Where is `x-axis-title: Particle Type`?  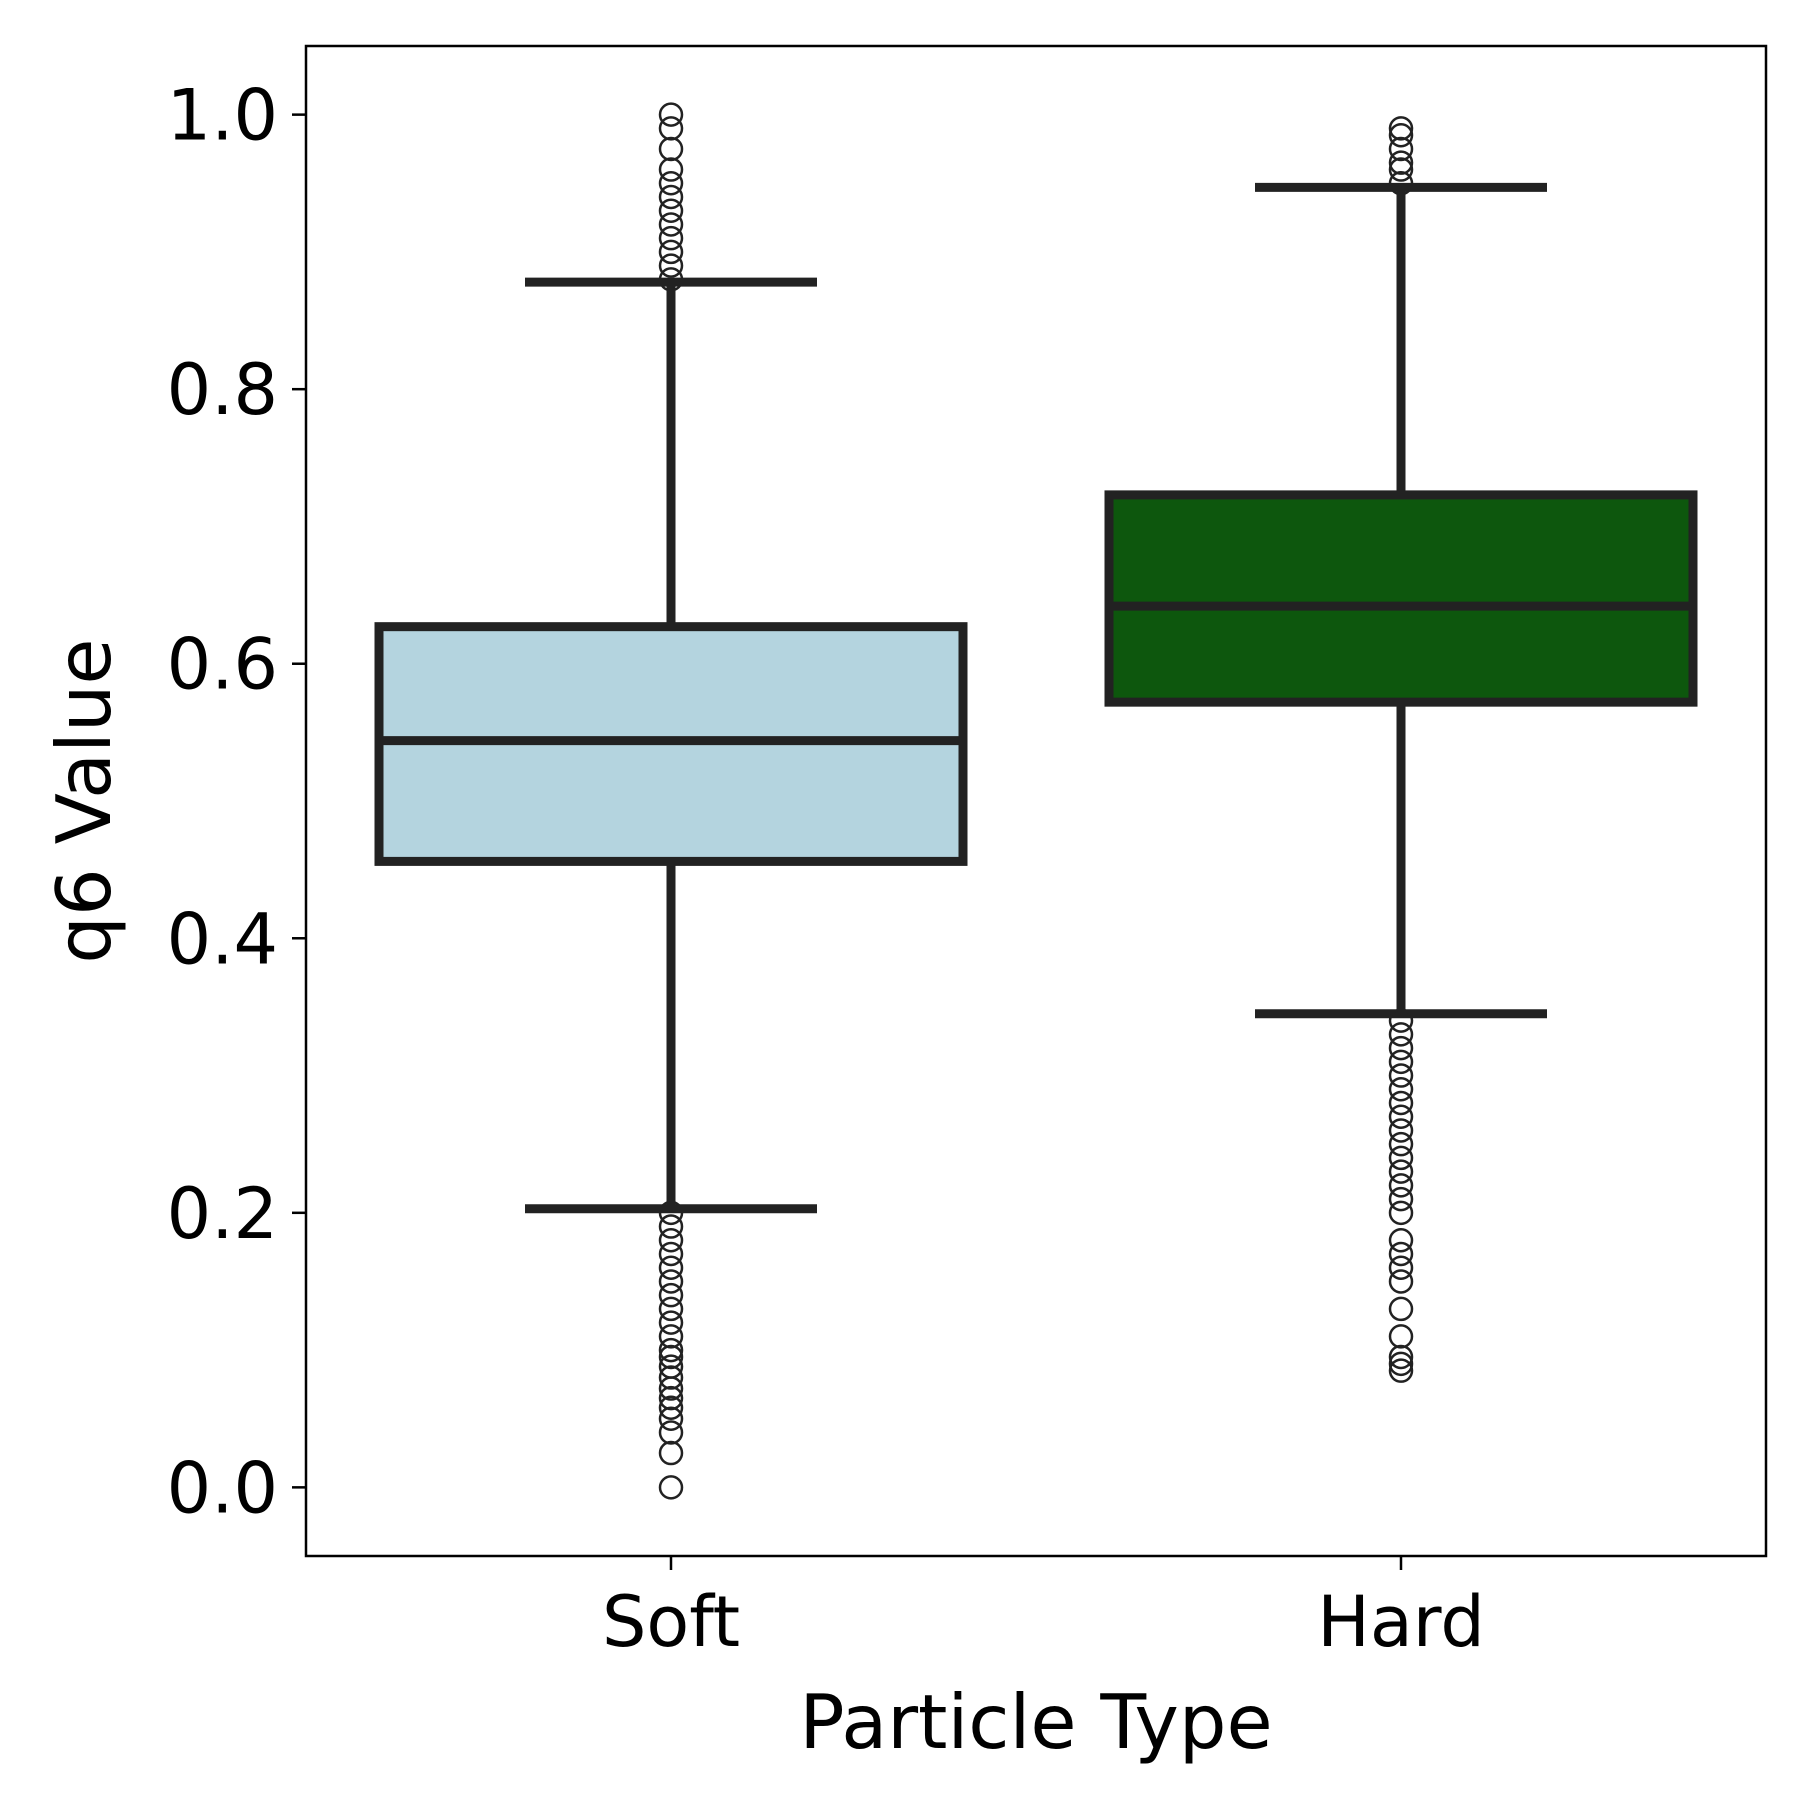
x-axis-title: Particle Type is located at coordinates (1035, 1722).